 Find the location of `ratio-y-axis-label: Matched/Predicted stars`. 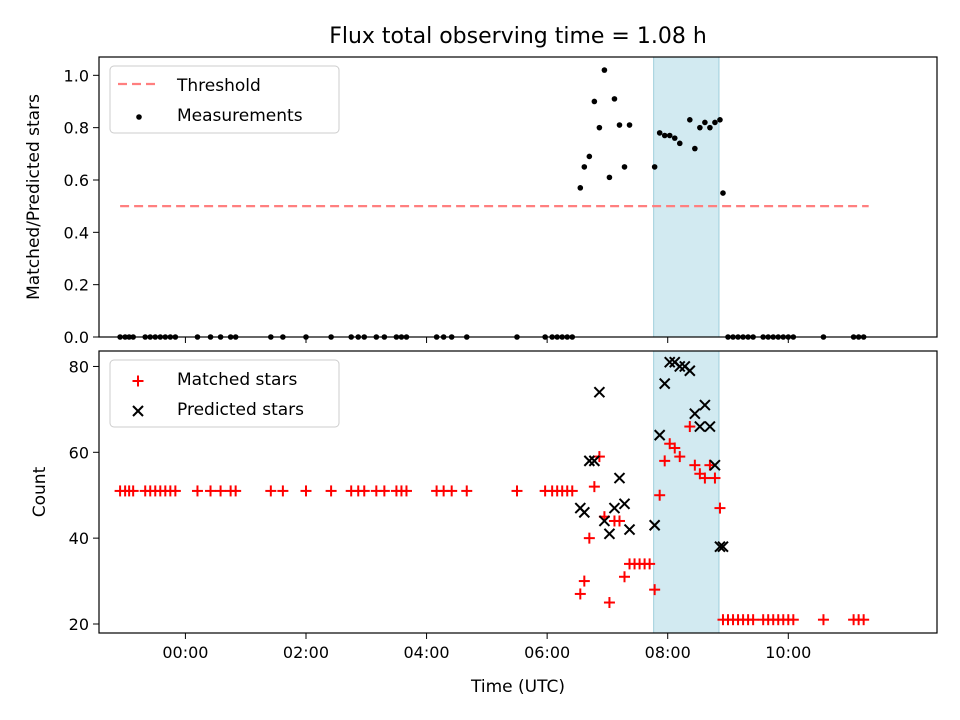

ratio-y-axis-label: Matched/Predicted stars is located at coordinates (34, 197).